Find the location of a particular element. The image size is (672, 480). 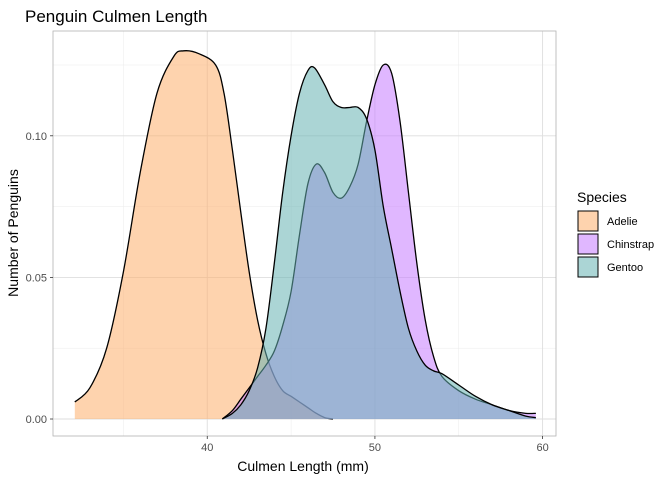

legend: Species Adelie Chinstrap Gentoo is located at coordinates (615, 233).